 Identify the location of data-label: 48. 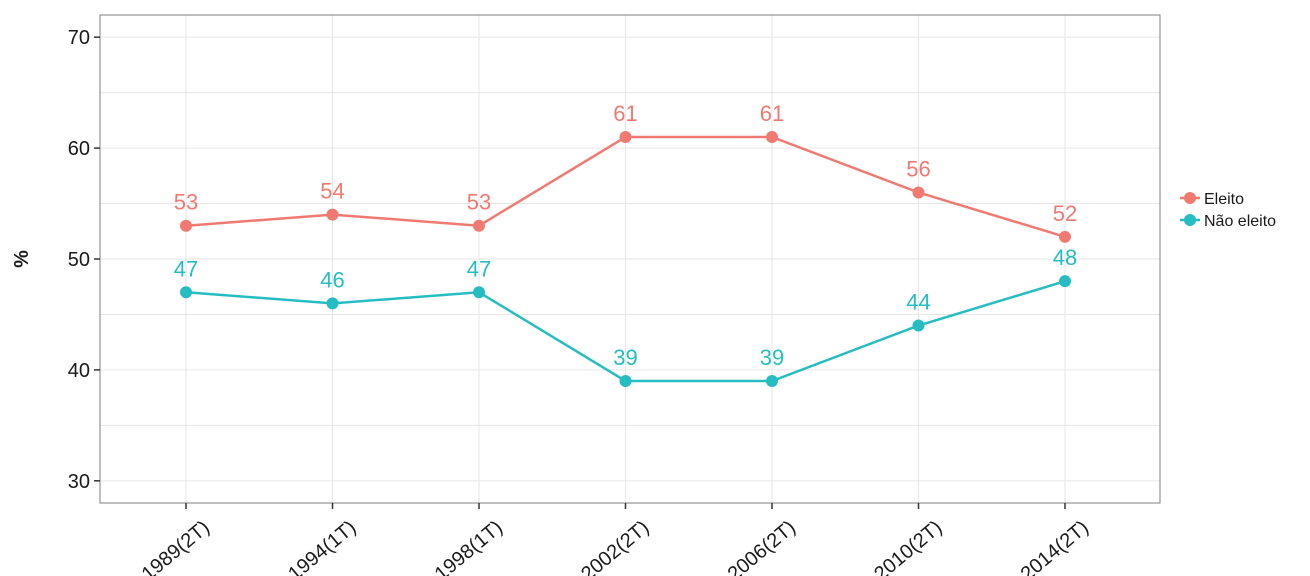
(1065, 257).